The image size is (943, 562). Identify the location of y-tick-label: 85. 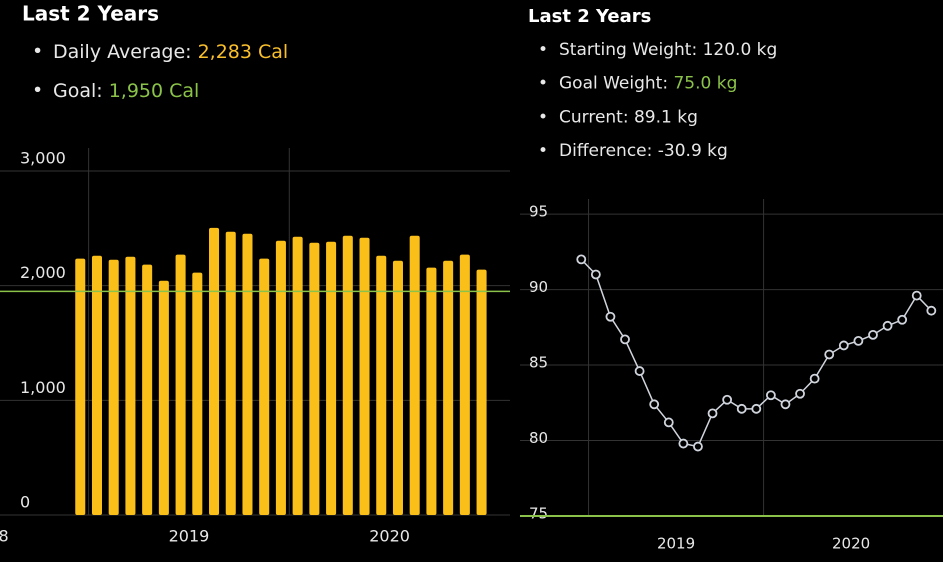
(538, 363).